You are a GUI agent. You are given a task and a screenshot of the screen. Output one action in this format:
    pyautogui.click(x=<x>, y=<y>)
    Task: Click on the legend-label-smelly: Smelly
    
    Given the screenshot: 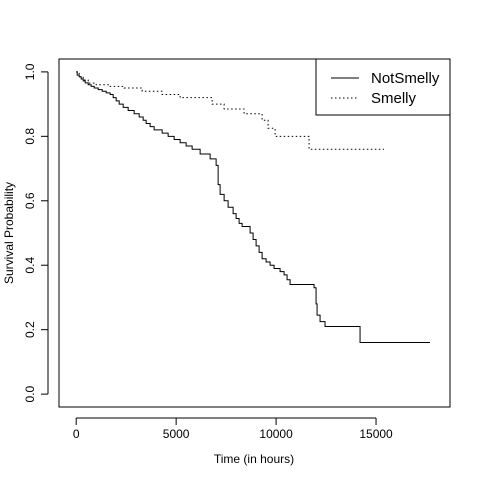 What is the action you would take?
    pyautogui.click(x=394, y=98)
    